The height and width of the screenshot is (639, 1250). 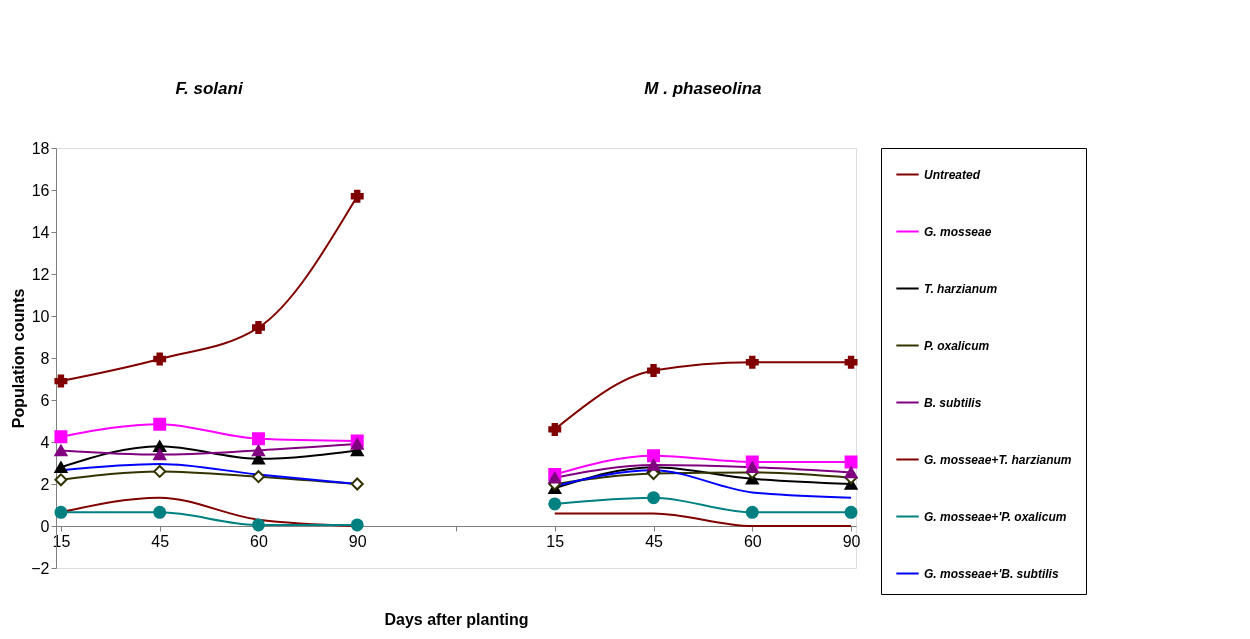 I want to click on y-tick-label: 10, so click(x=40, y=316).